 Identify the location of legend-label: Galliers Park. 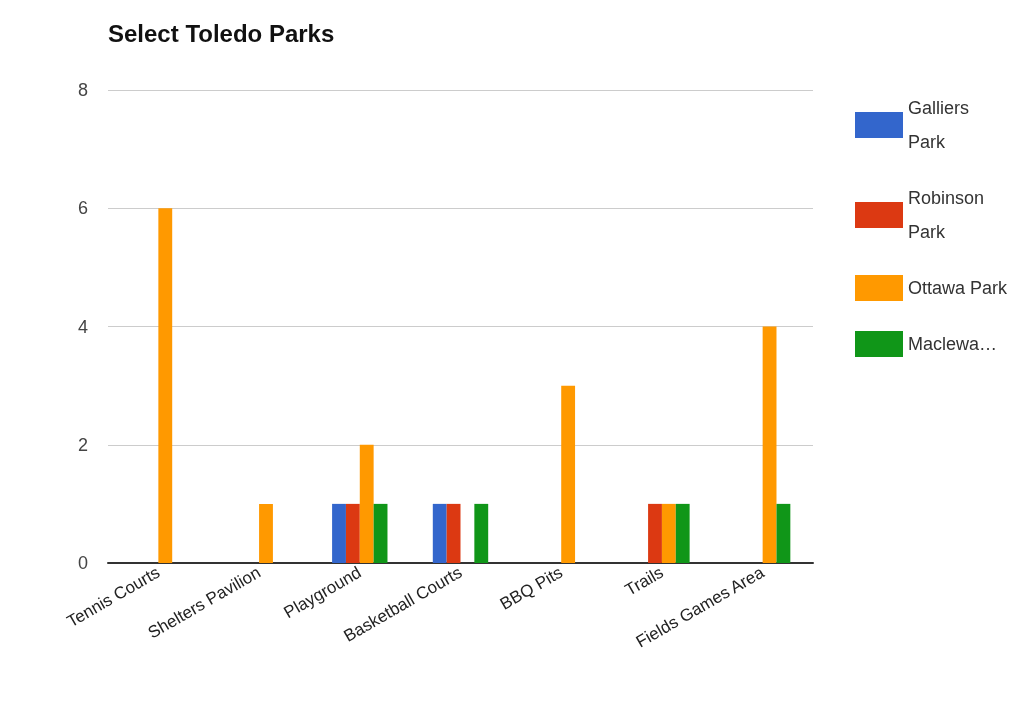
(941, 125).